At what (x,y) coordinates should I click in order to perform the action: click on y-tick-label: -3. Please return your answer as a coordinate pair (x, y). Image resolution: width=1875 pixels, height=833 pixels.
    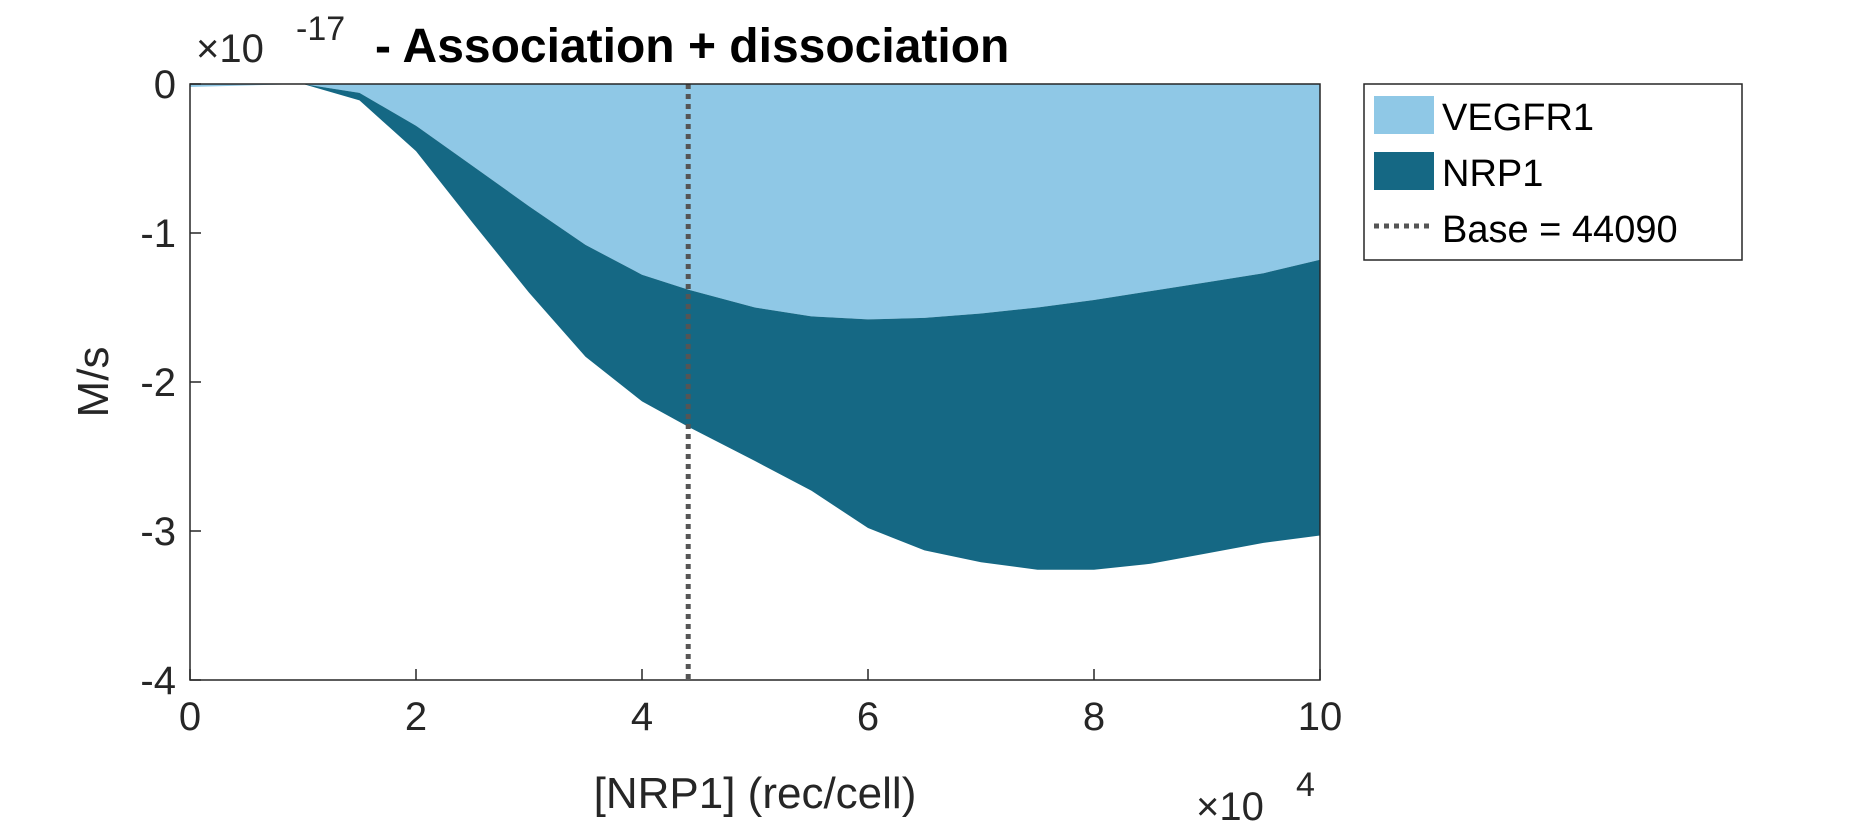
    Looking at the image, I should click on (158, 532).